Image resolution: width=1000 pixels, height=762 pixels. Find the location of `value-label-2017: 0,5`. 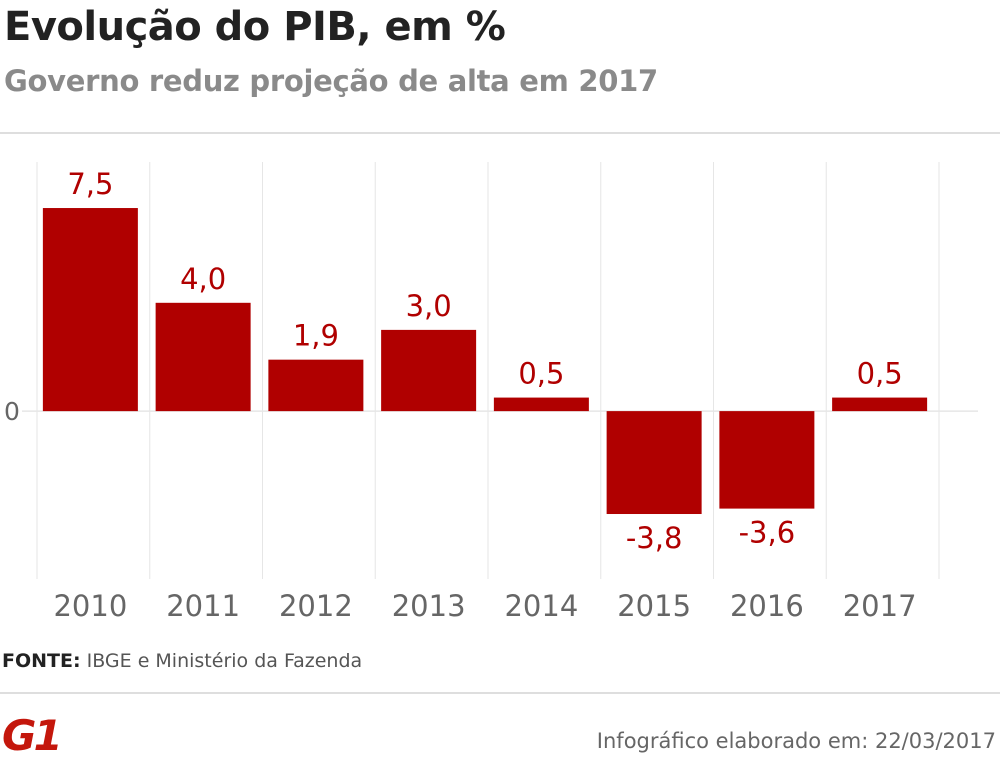

value-label-2017: 0,5 is located at coordinates (880, 374).